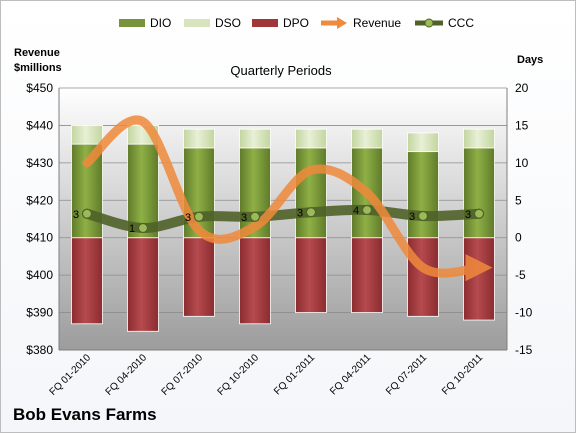  What do you see at coordinates (461, 23) in the screenshot?
I see `legend-ccc-label: CCC` at bounding box center [461, 23].